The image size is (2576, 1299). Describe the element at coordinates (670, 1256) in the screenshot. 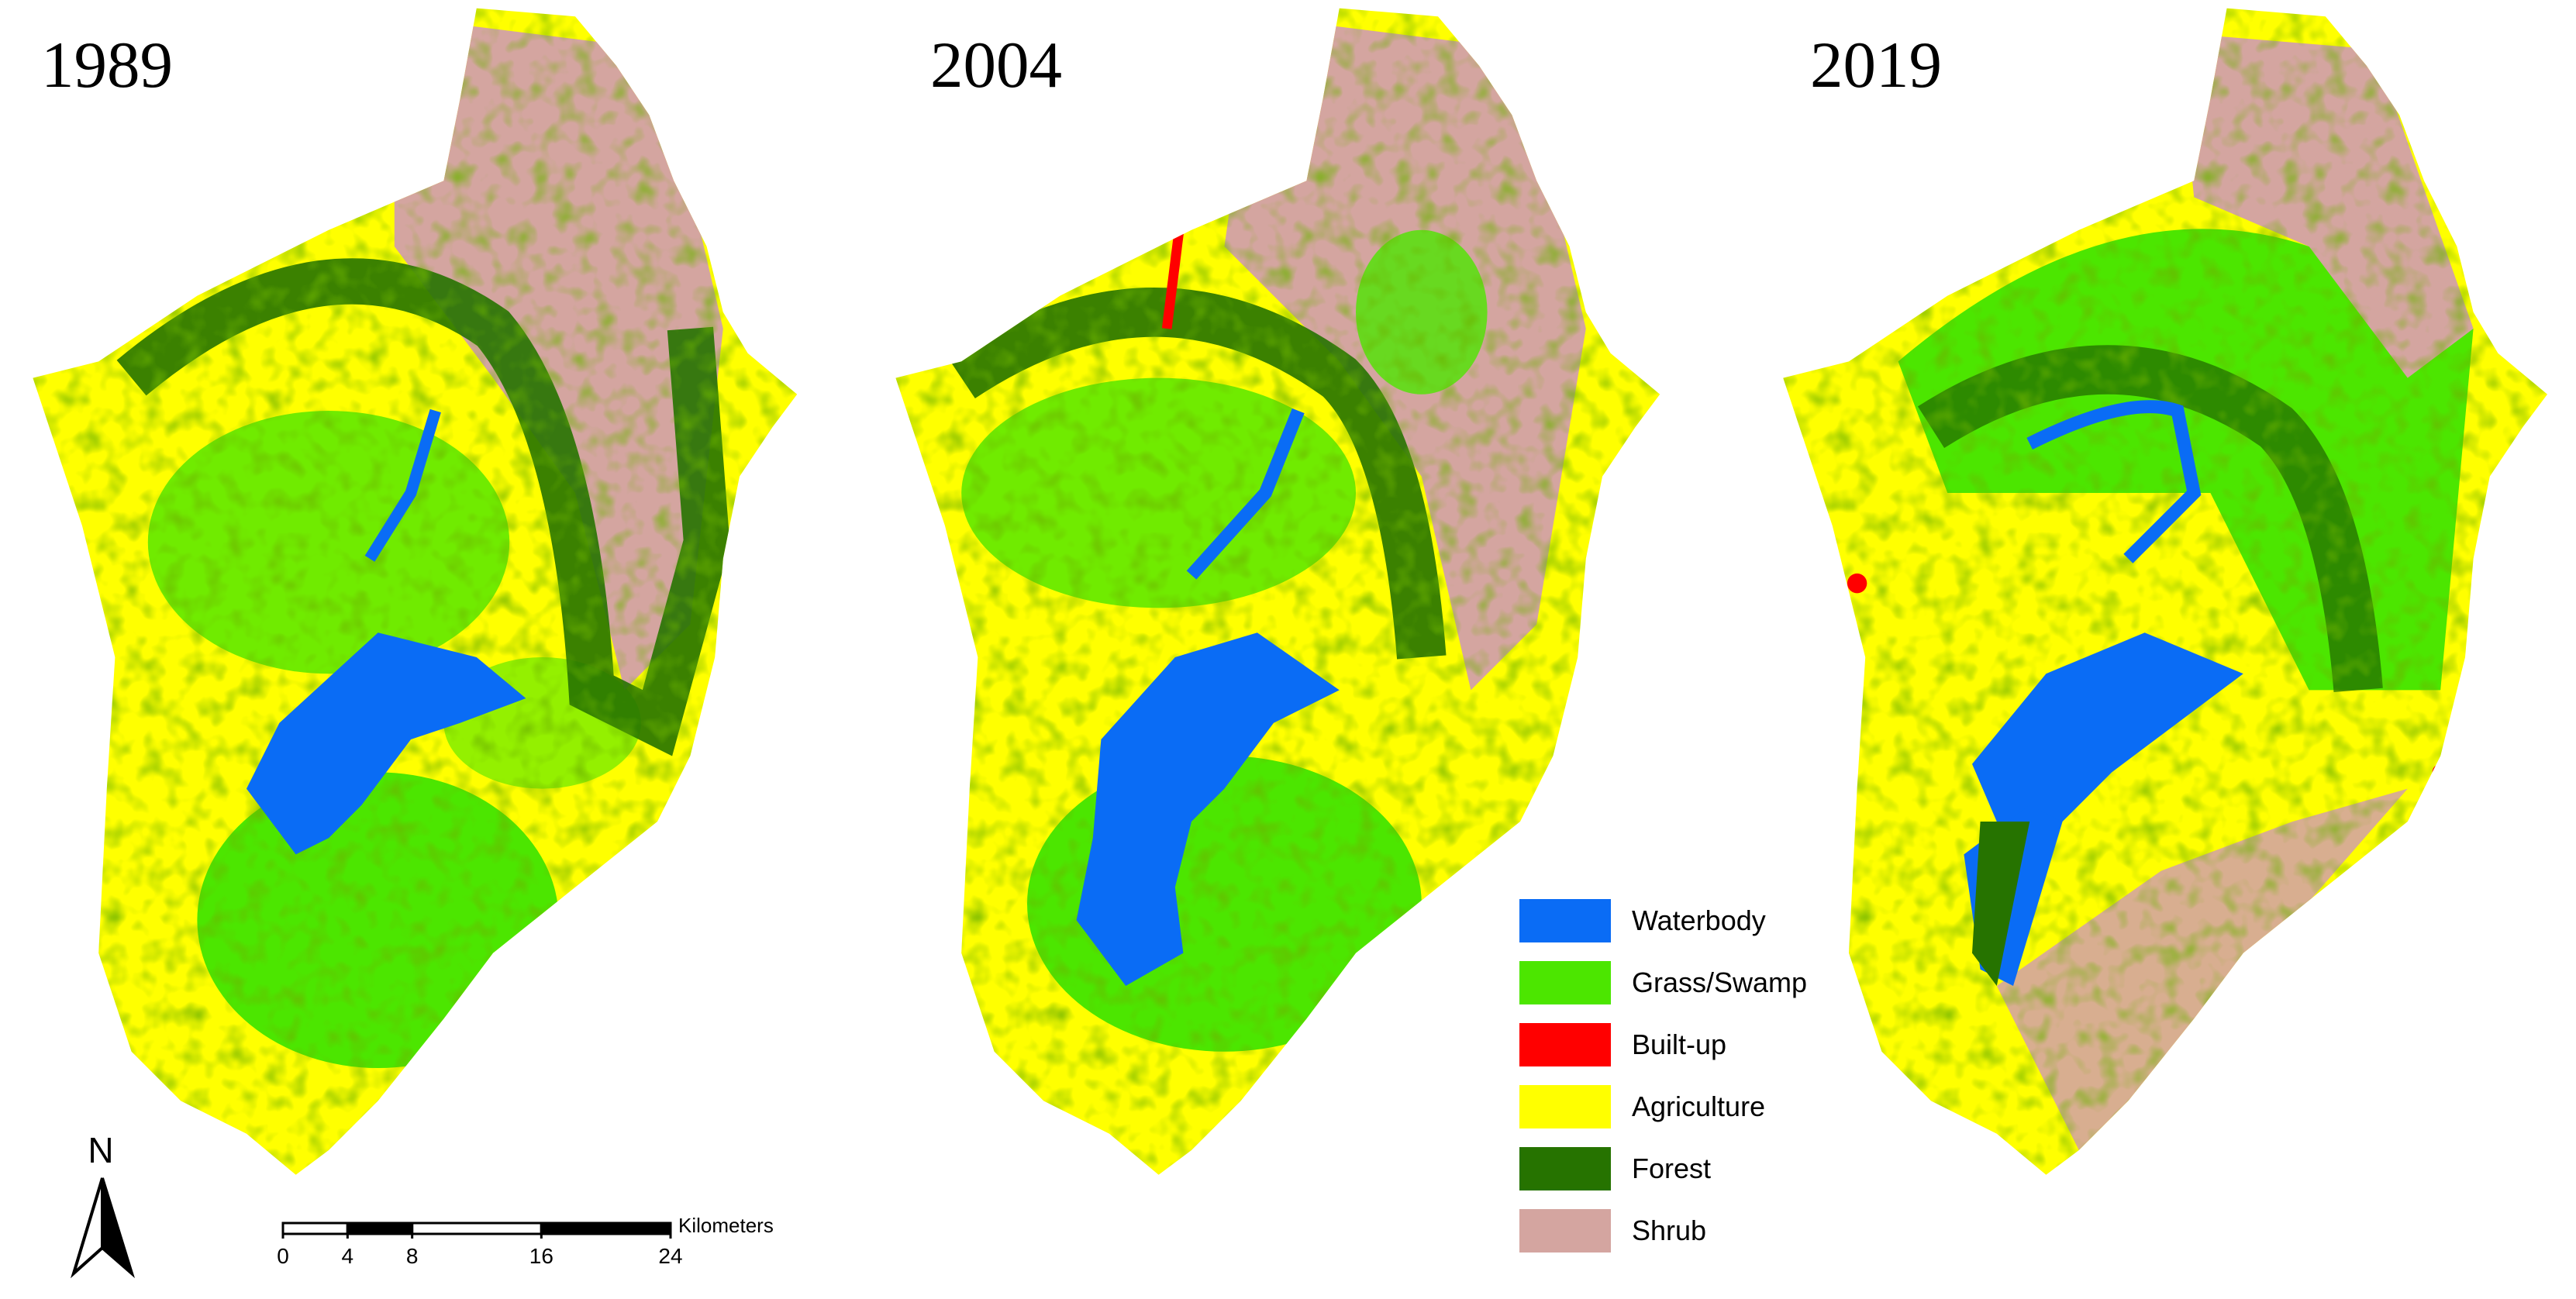

I see `scale-tick-label: 24` at that location.